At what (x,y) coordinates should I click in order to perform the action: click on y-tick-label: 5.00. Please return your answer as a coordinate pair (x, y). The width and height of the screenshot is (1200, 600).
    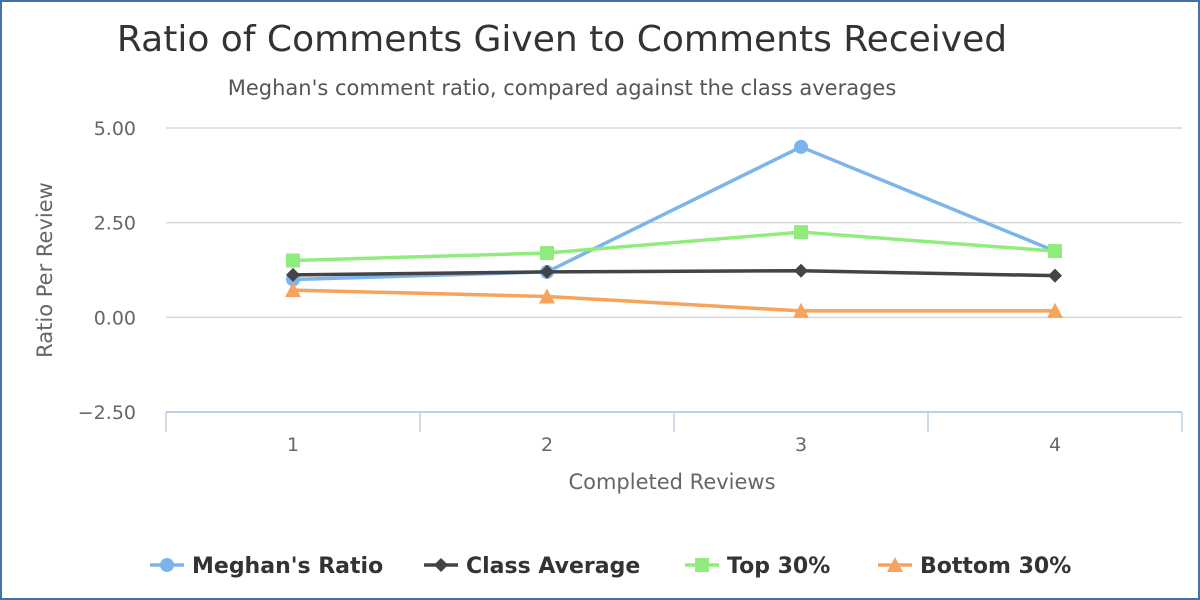
    Looking at the image, I should click on (115, 129).